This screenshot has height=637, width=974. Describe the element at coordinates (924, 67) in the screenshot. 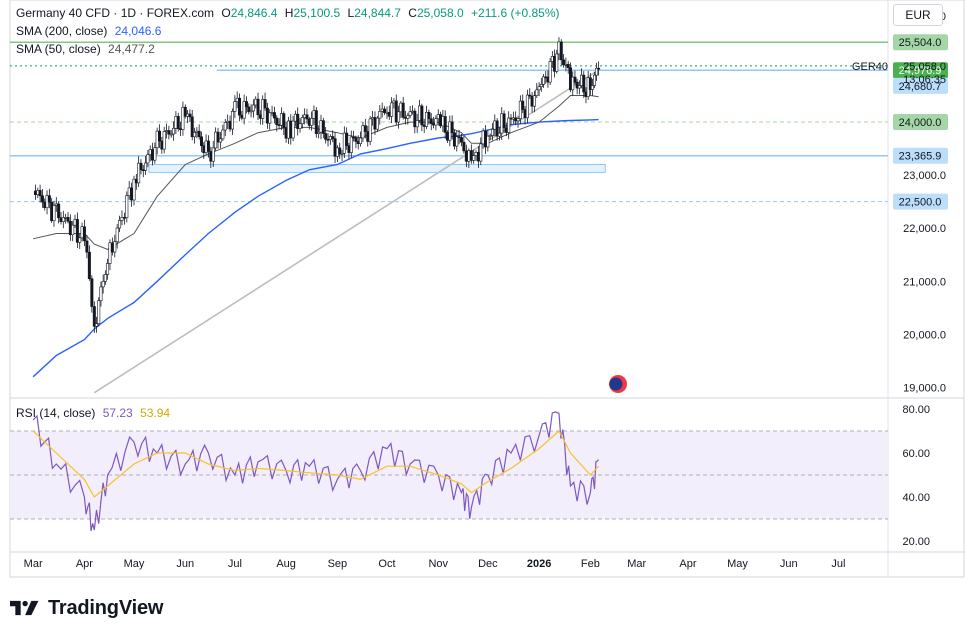

I see `last-price-label: 25,058.0` at that location.